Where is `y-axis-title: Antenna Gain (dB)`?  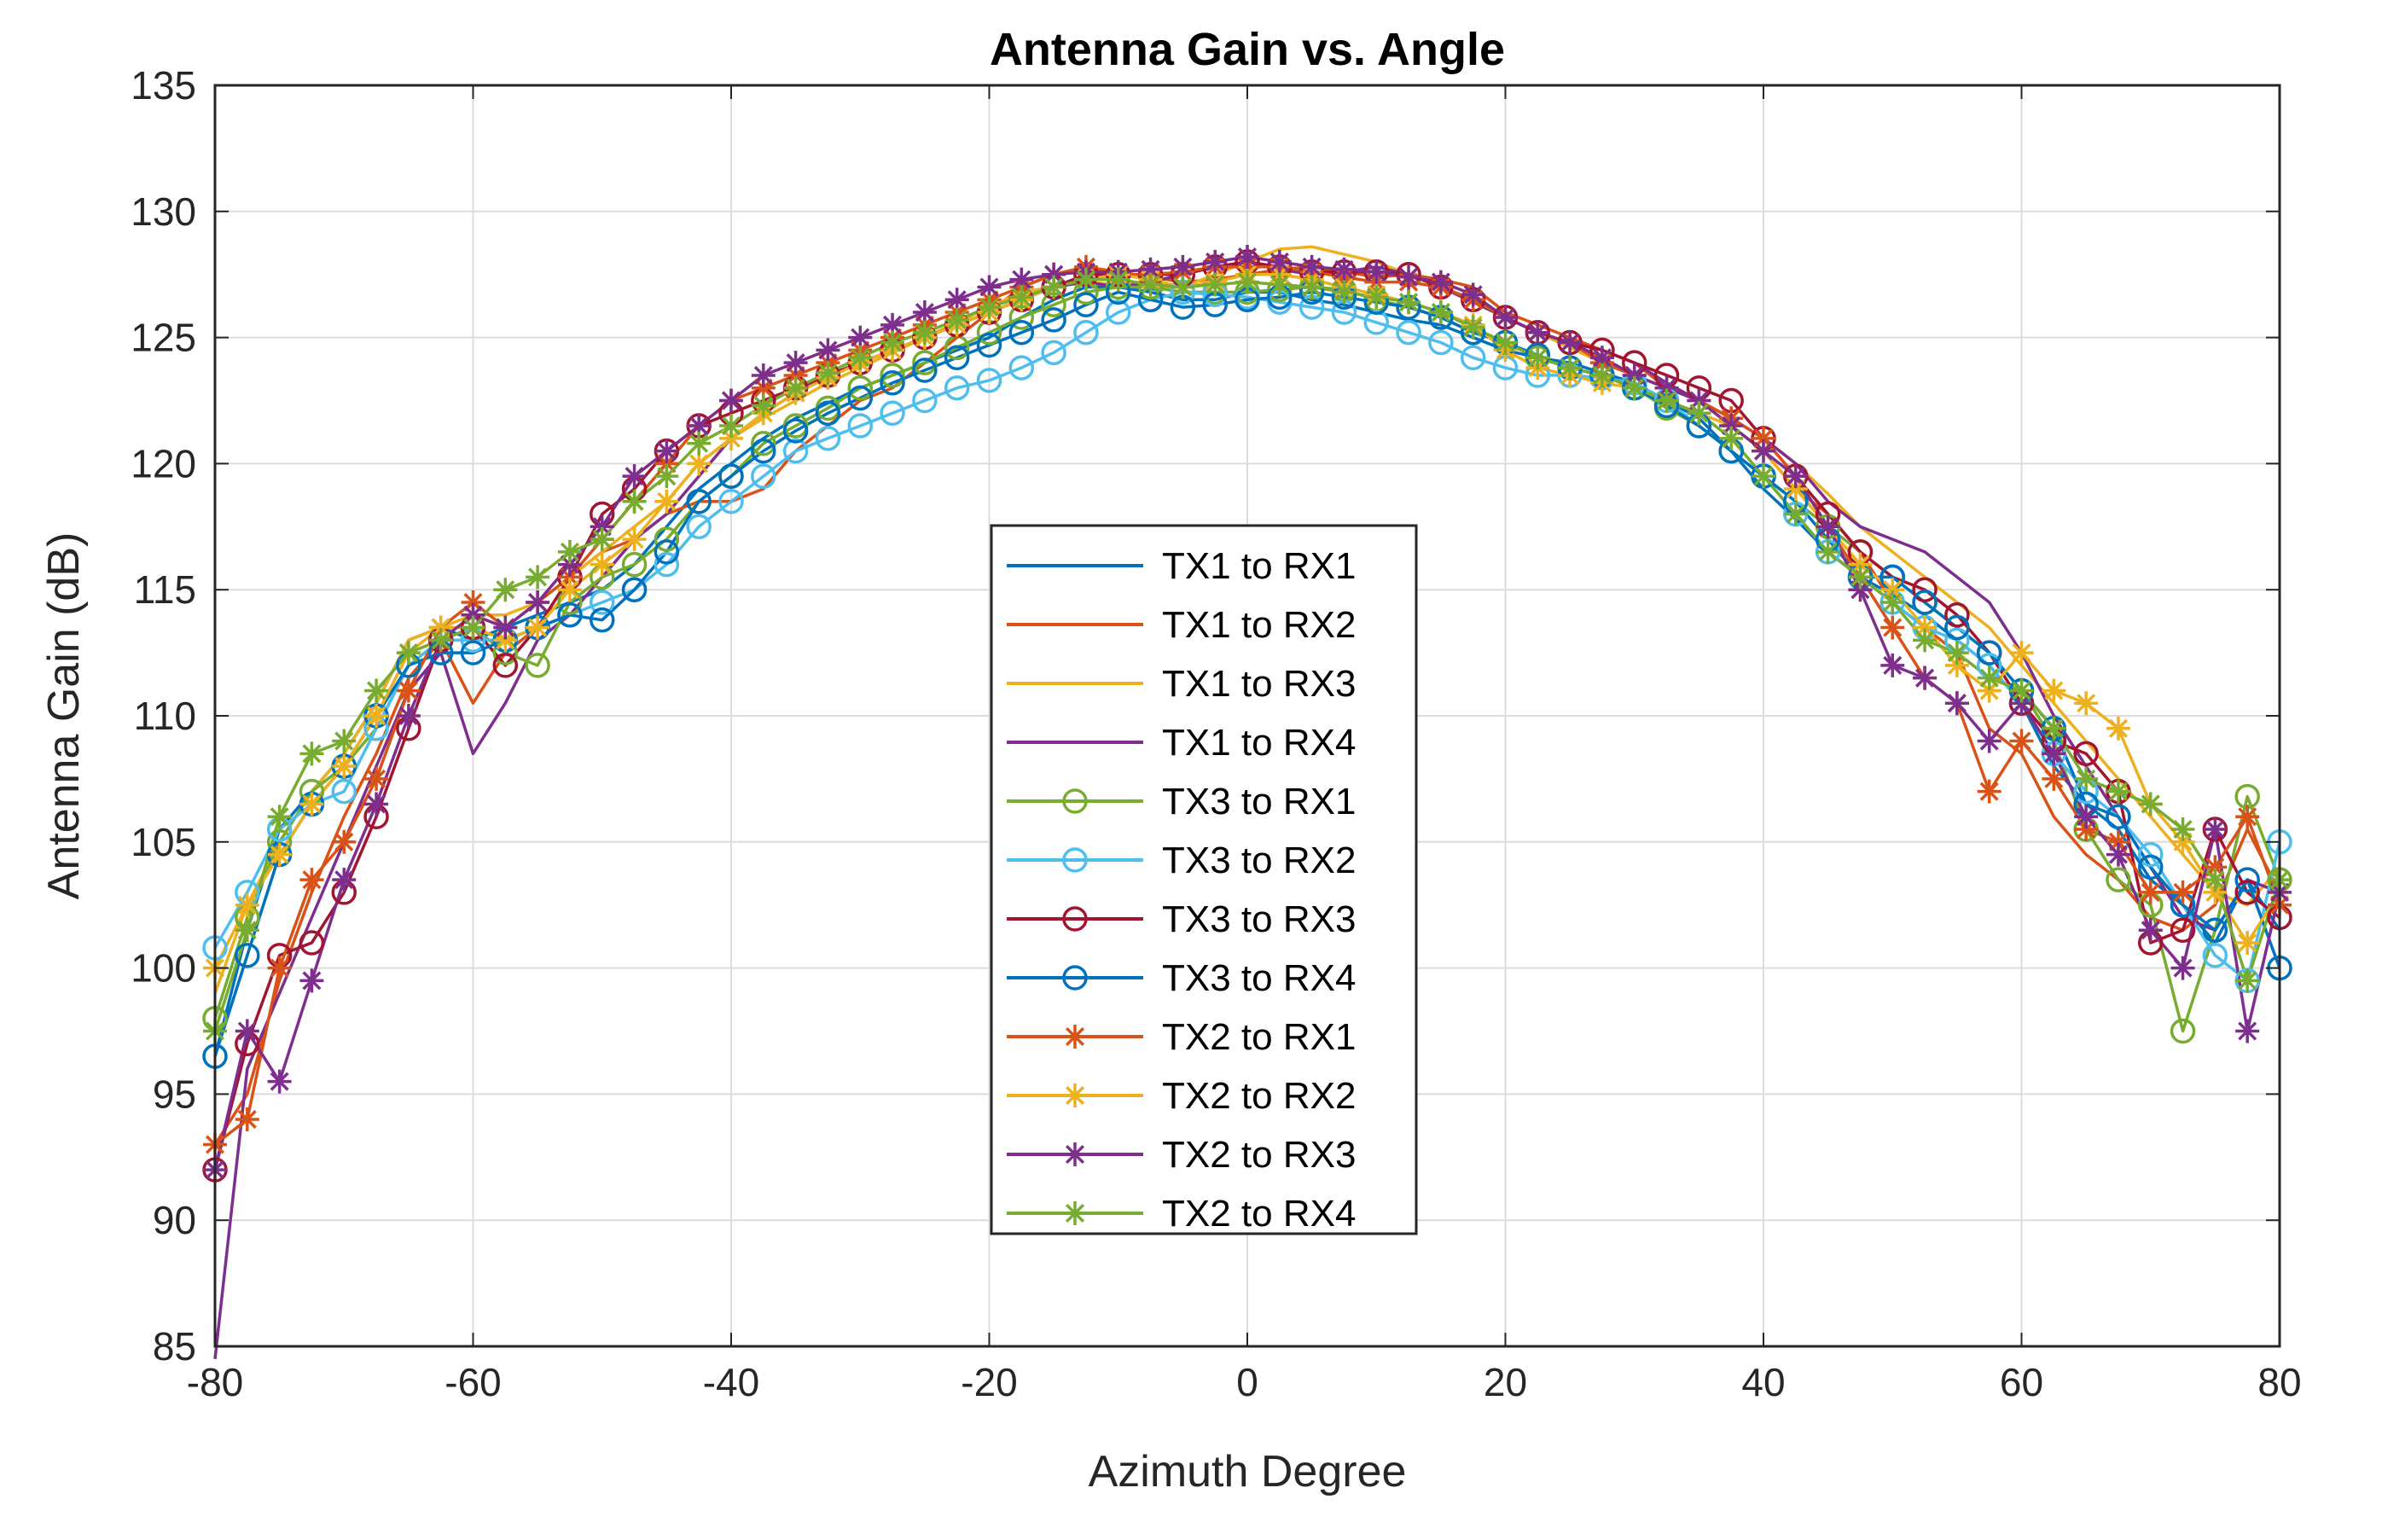 y-axis-title: Antenna Gain (dB) is located at coordinates (64, 716).